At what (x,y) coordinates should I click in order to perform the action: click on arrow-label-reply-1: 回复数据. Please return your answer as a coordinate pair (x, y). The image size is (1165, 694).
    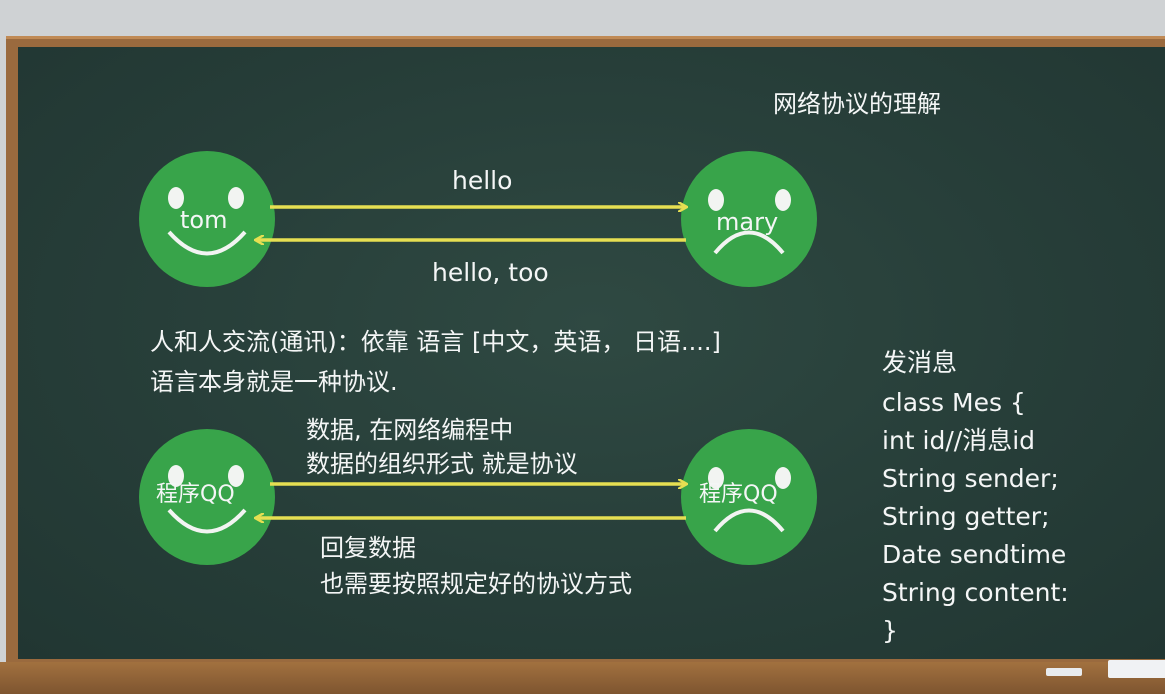
    Looking at the image, I should click on (368, 548).